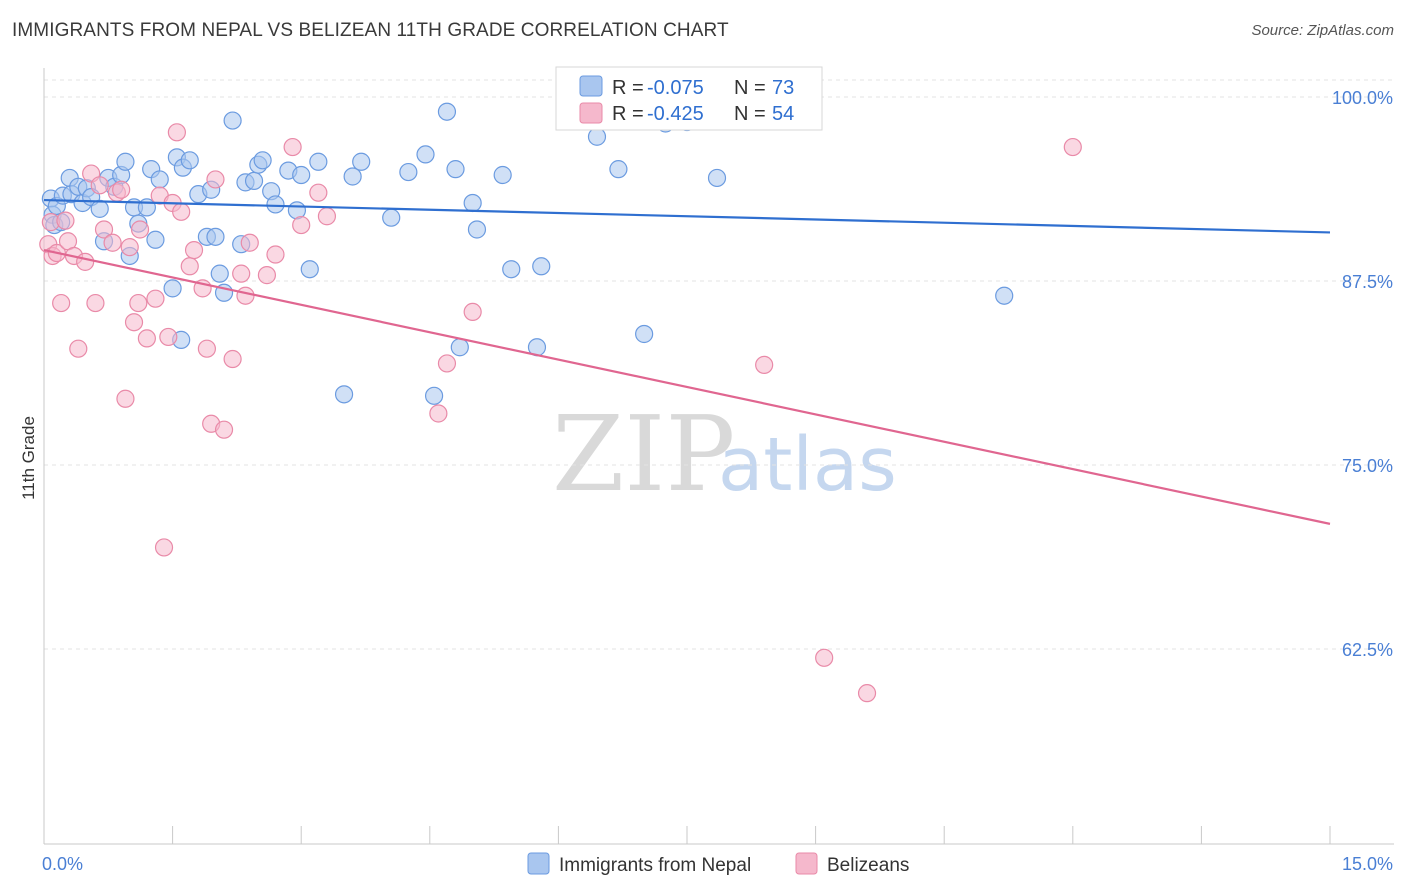 The height and width of the screenshot is (892, 1406). What do you see at coordinates (675, 114) in the screenshot?
I see `legend-belize-r-value: -0.425` at bounding box center [675, 114].